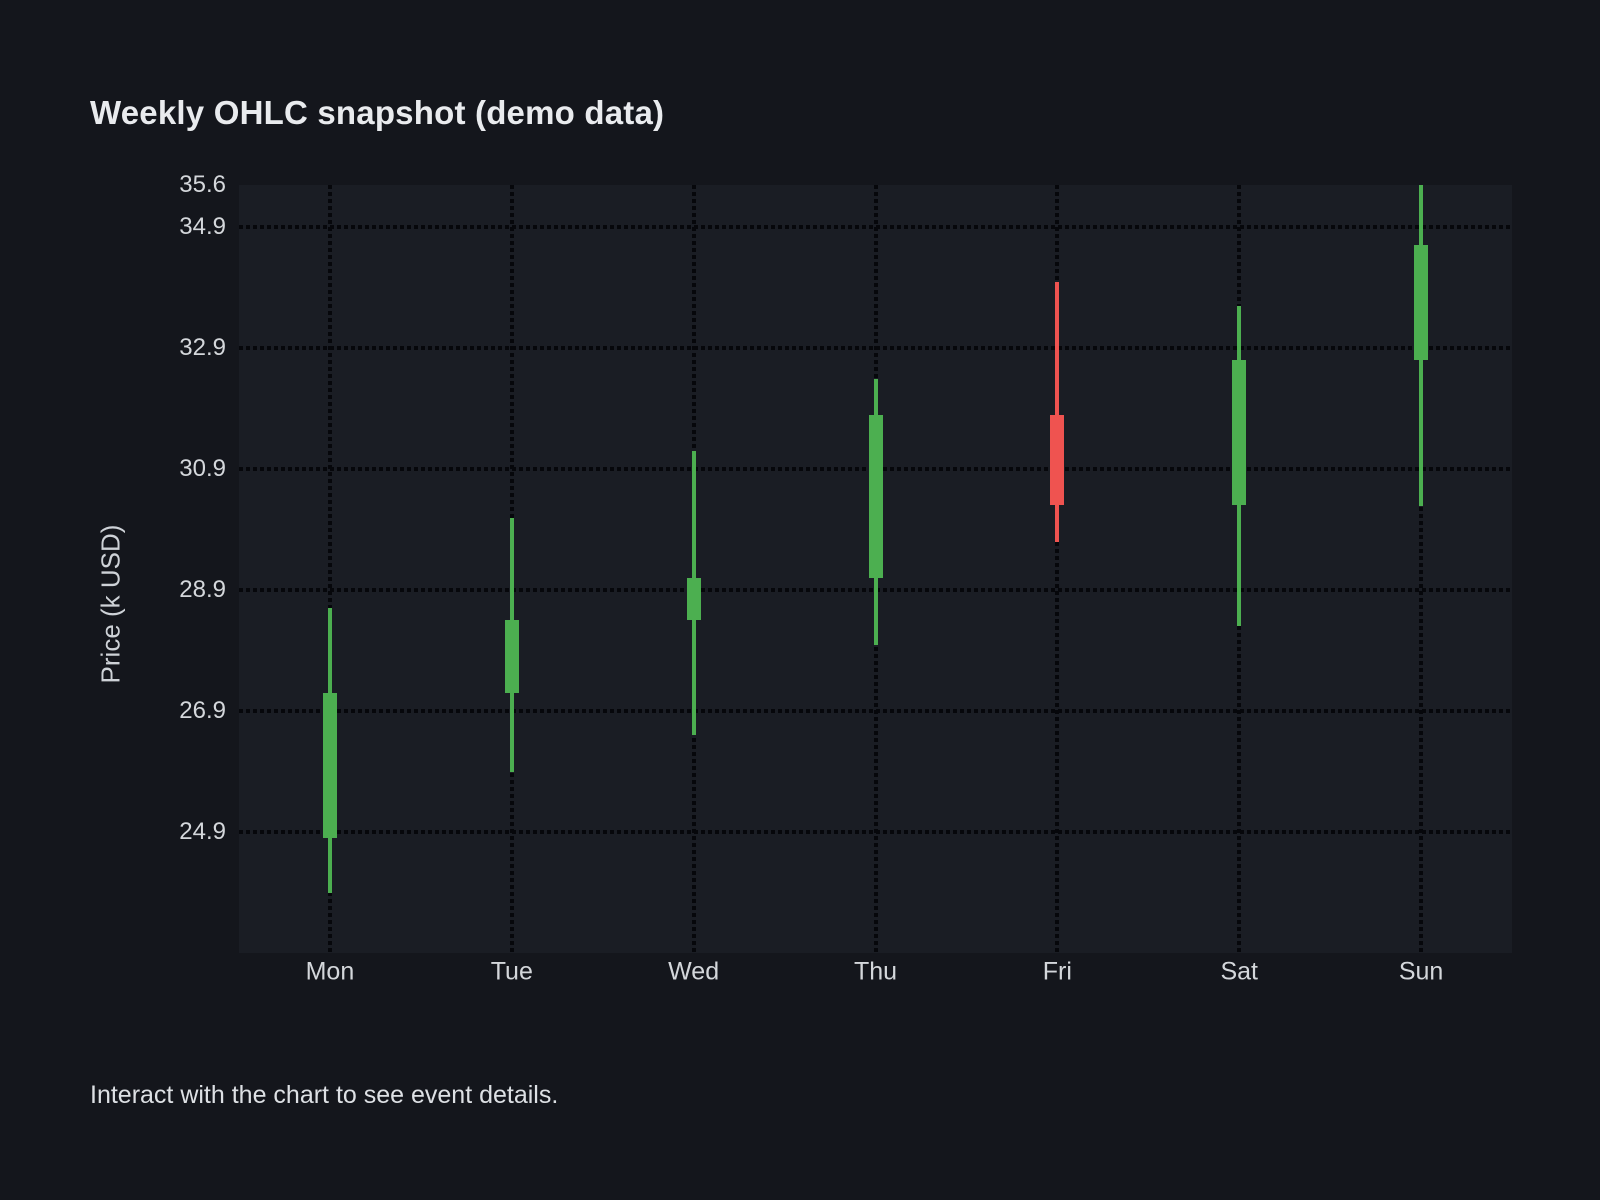  I want to click on candle-body-tue, so click(511, 656).